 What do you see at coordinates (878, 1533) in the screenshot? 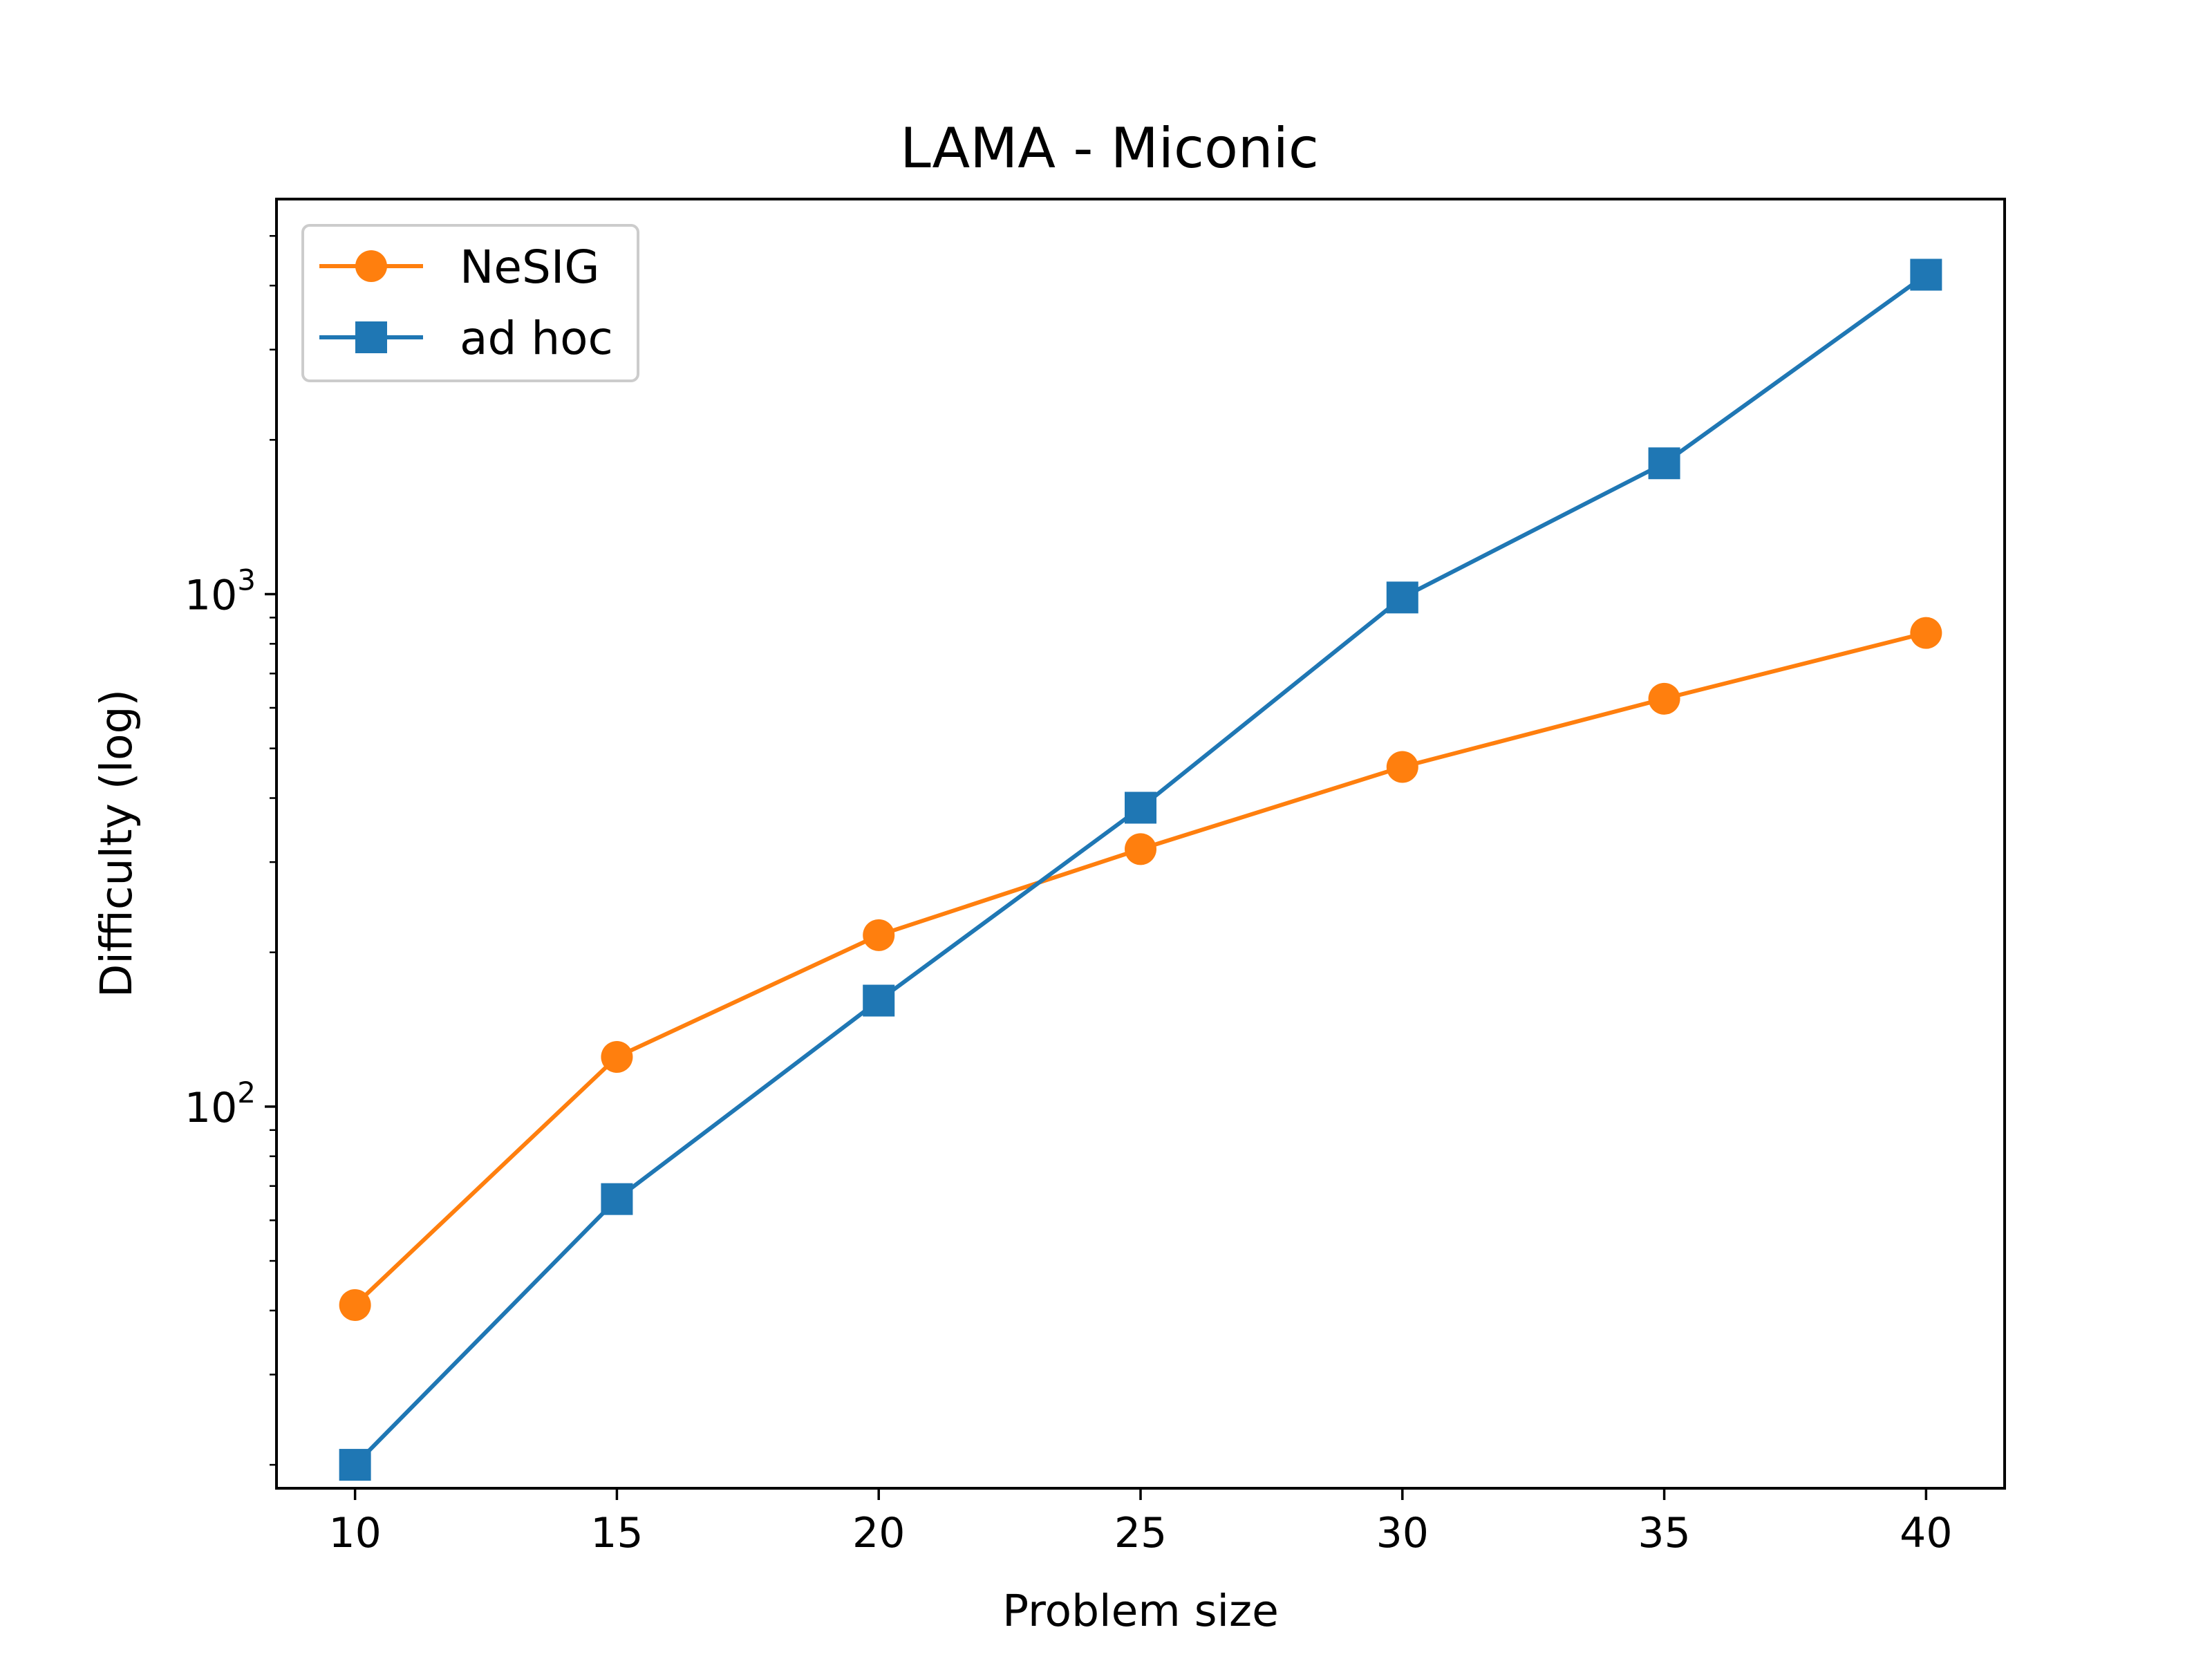
I see `x-tick-label: 20` at bounding box center [878, 1533].